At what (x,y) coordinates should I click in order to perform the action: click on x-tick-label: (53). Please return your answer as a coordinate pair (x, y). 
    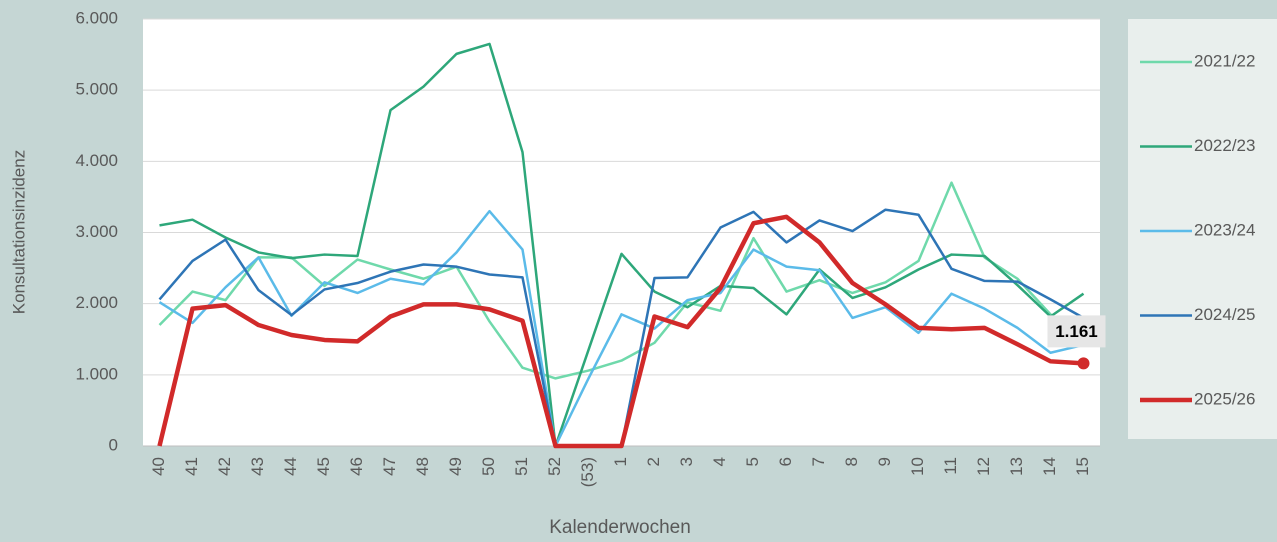
    Looking at the image, I should click on (587, 472).